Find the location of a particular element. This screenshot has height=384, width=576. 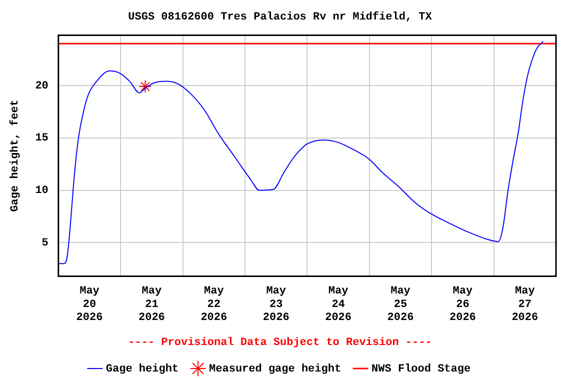

chart-title: USGS 08162600 Tres Palacios Rv nr Midfield, TX is located at coordinates (280, 17).